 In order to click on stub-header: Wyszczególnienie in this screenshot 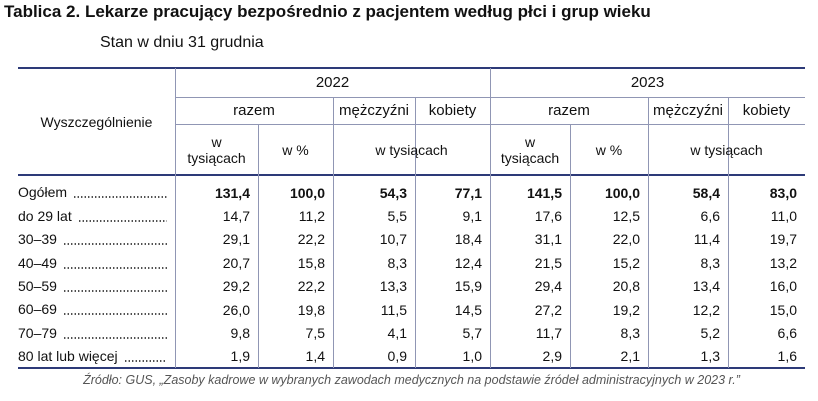, I will do `click(96, 121)`.